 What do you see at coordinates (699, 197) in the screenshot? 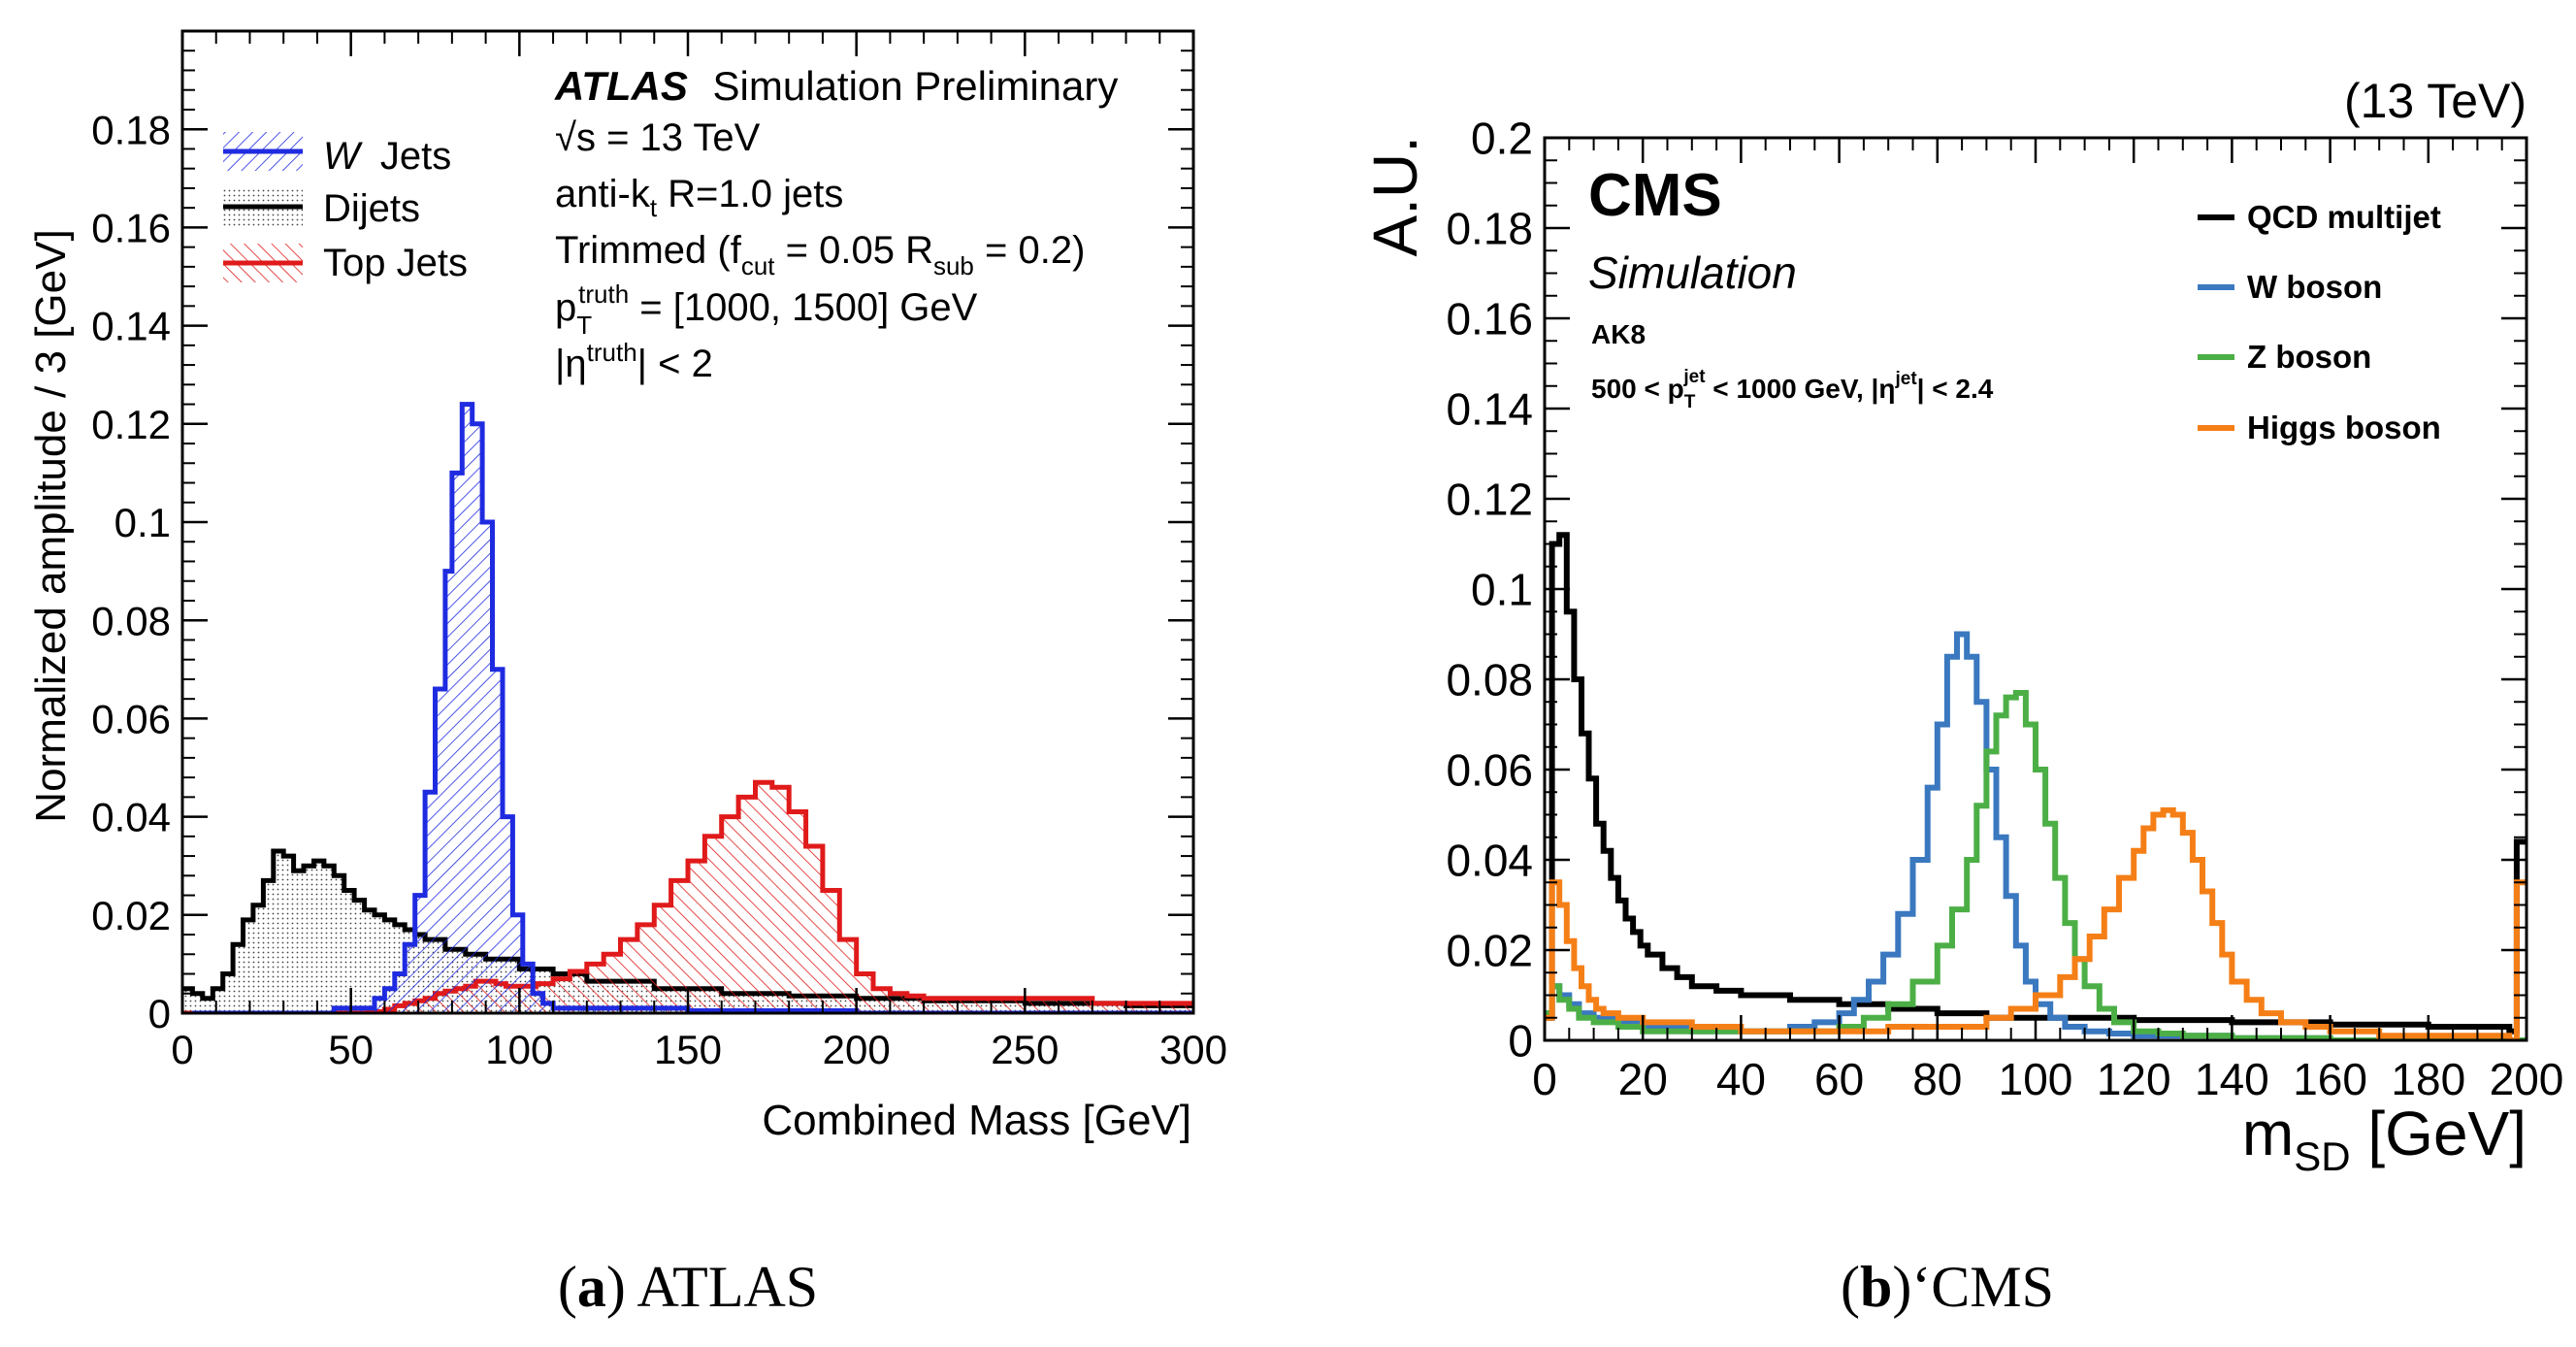
I see `atlas-info-jets: anti-kt R=1.0 jets` at bounding box center [699, 197].